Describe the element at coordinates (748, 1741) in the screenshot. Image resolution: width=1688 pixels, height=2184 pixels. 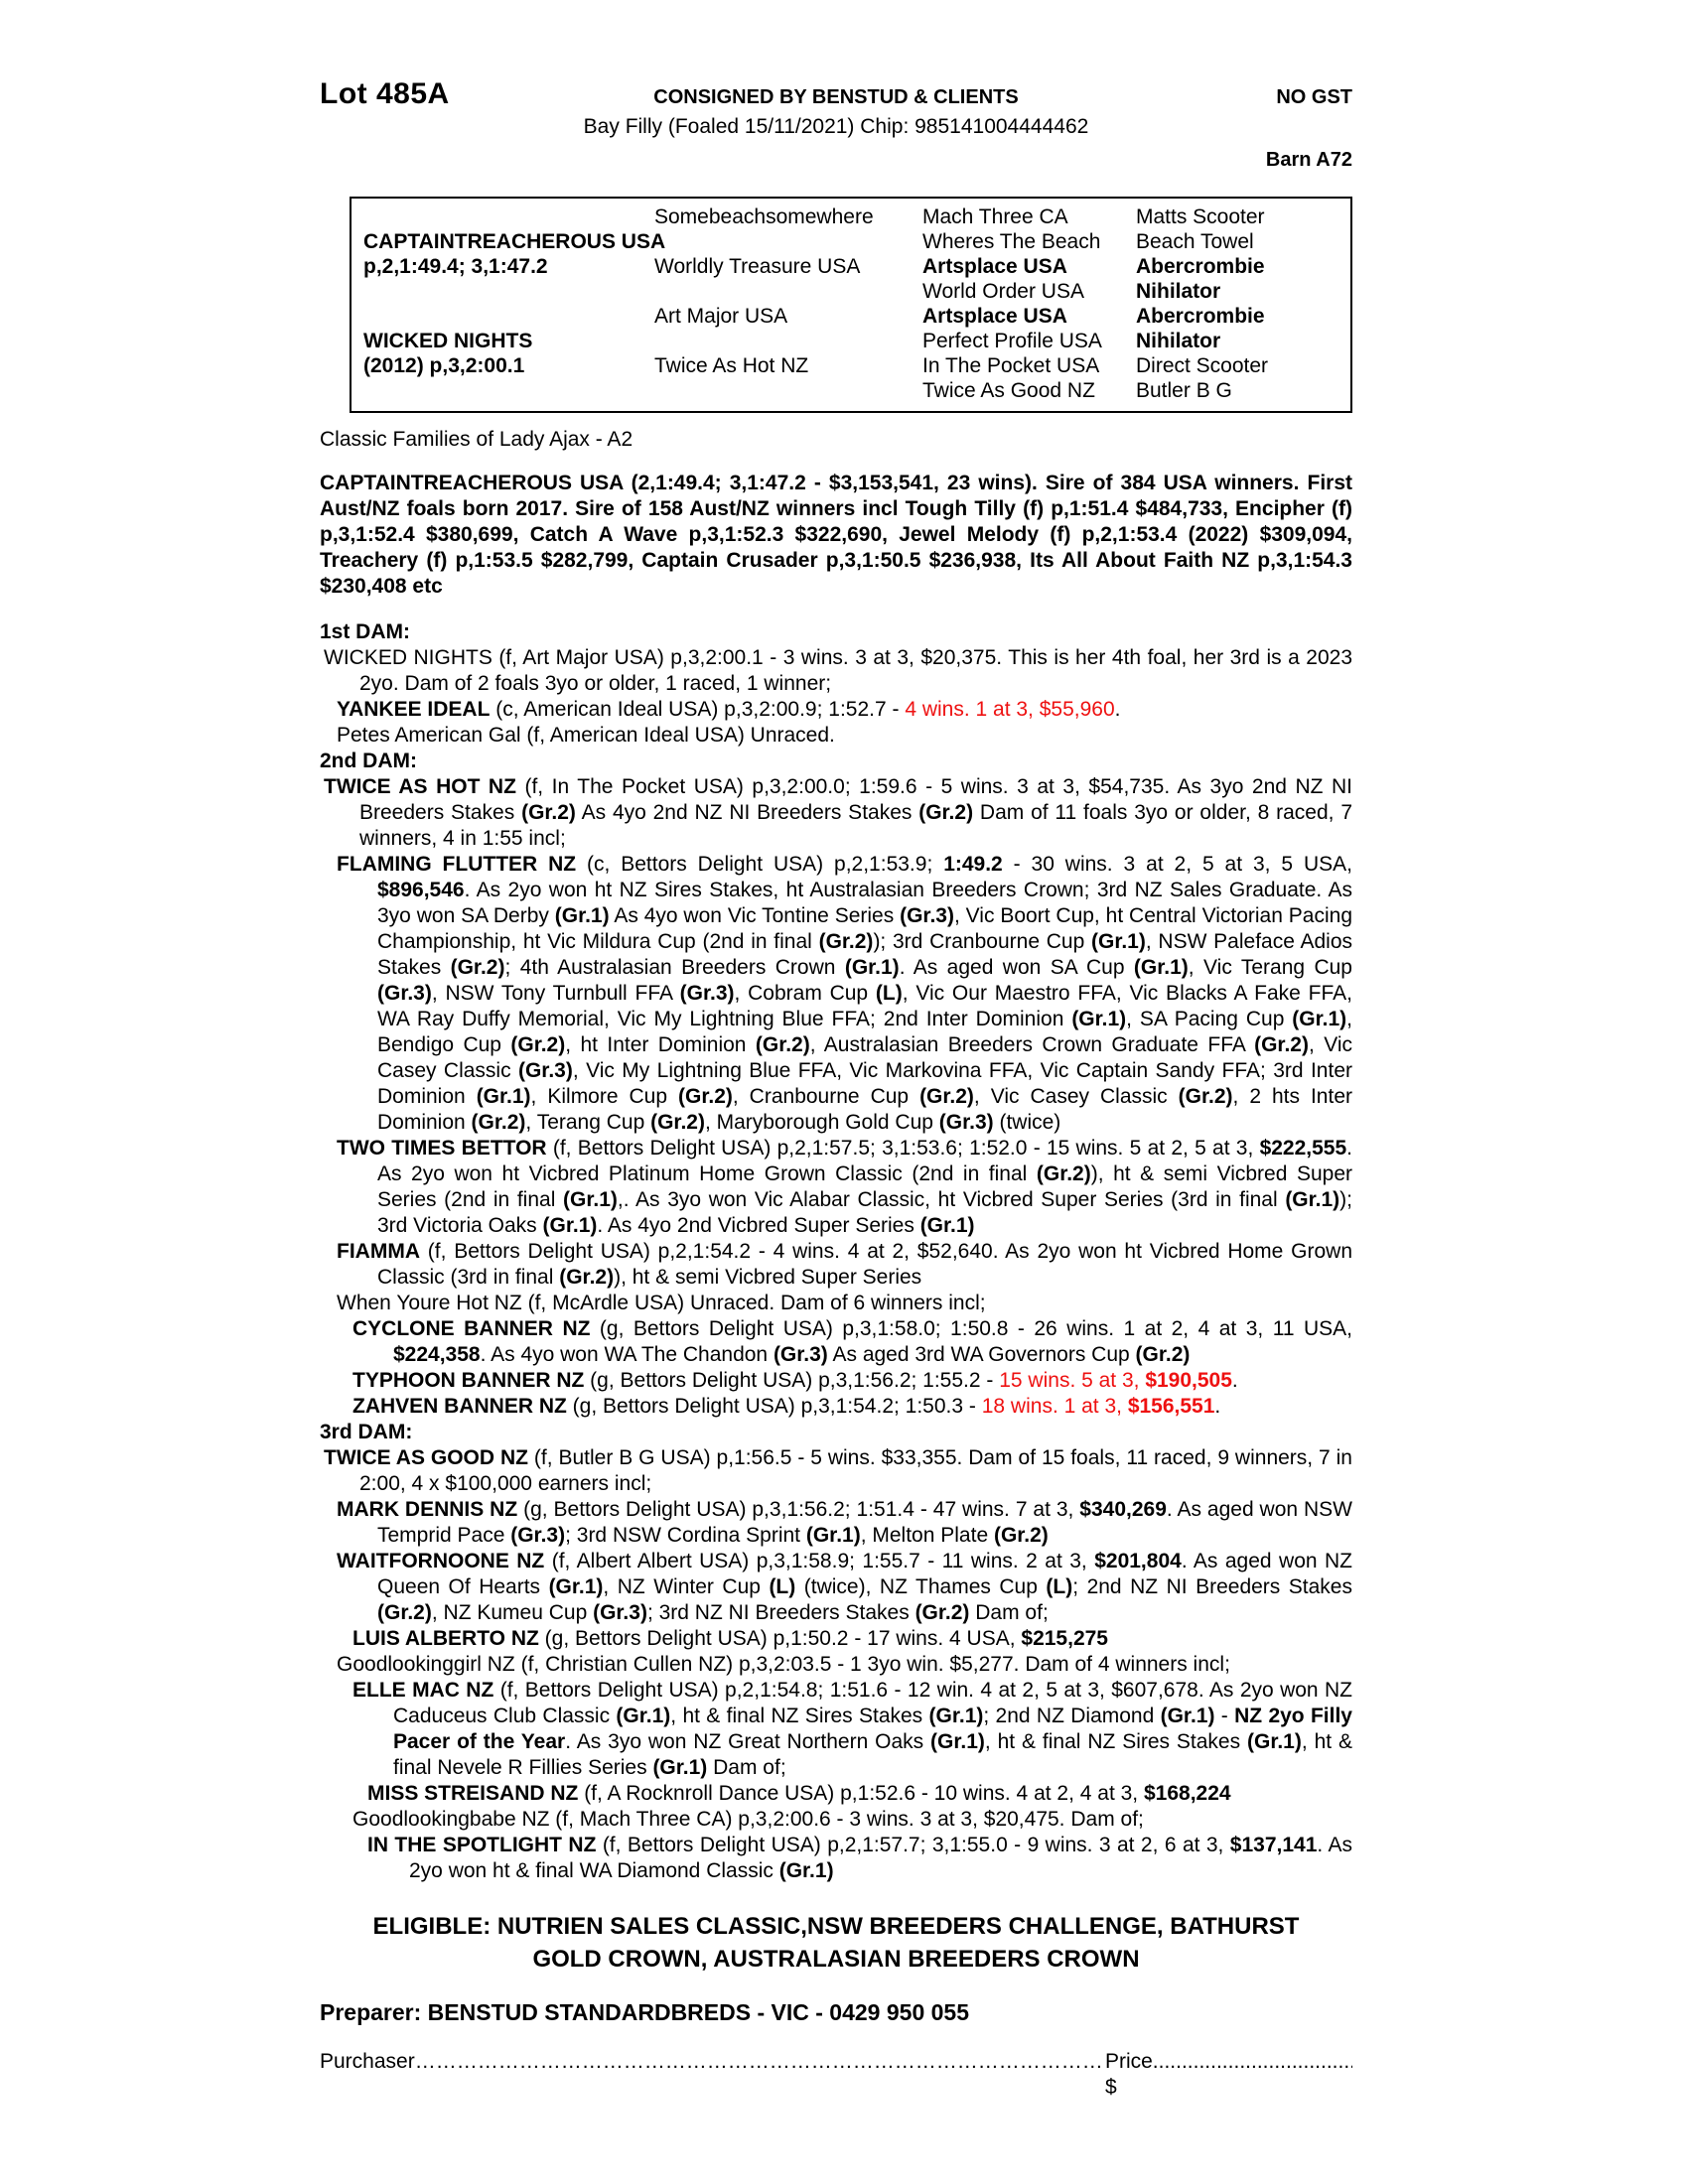
I see `text-run: . As 3yo won NZ Great Northern Oaks` at that location.